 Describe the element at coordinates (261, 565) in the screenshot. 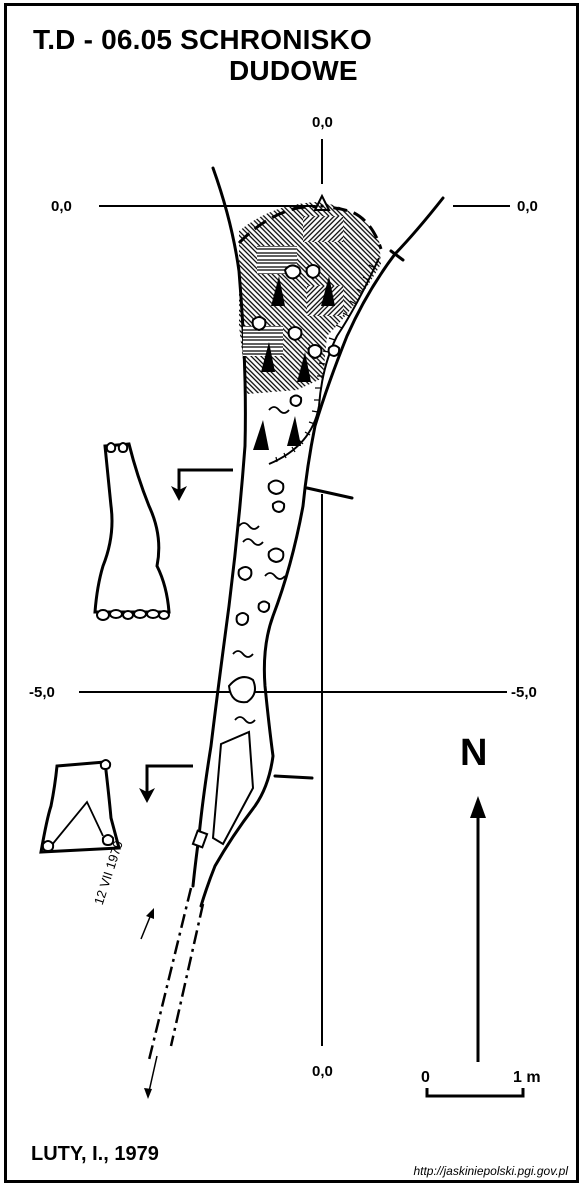

I see `clay-symbols` at that location.